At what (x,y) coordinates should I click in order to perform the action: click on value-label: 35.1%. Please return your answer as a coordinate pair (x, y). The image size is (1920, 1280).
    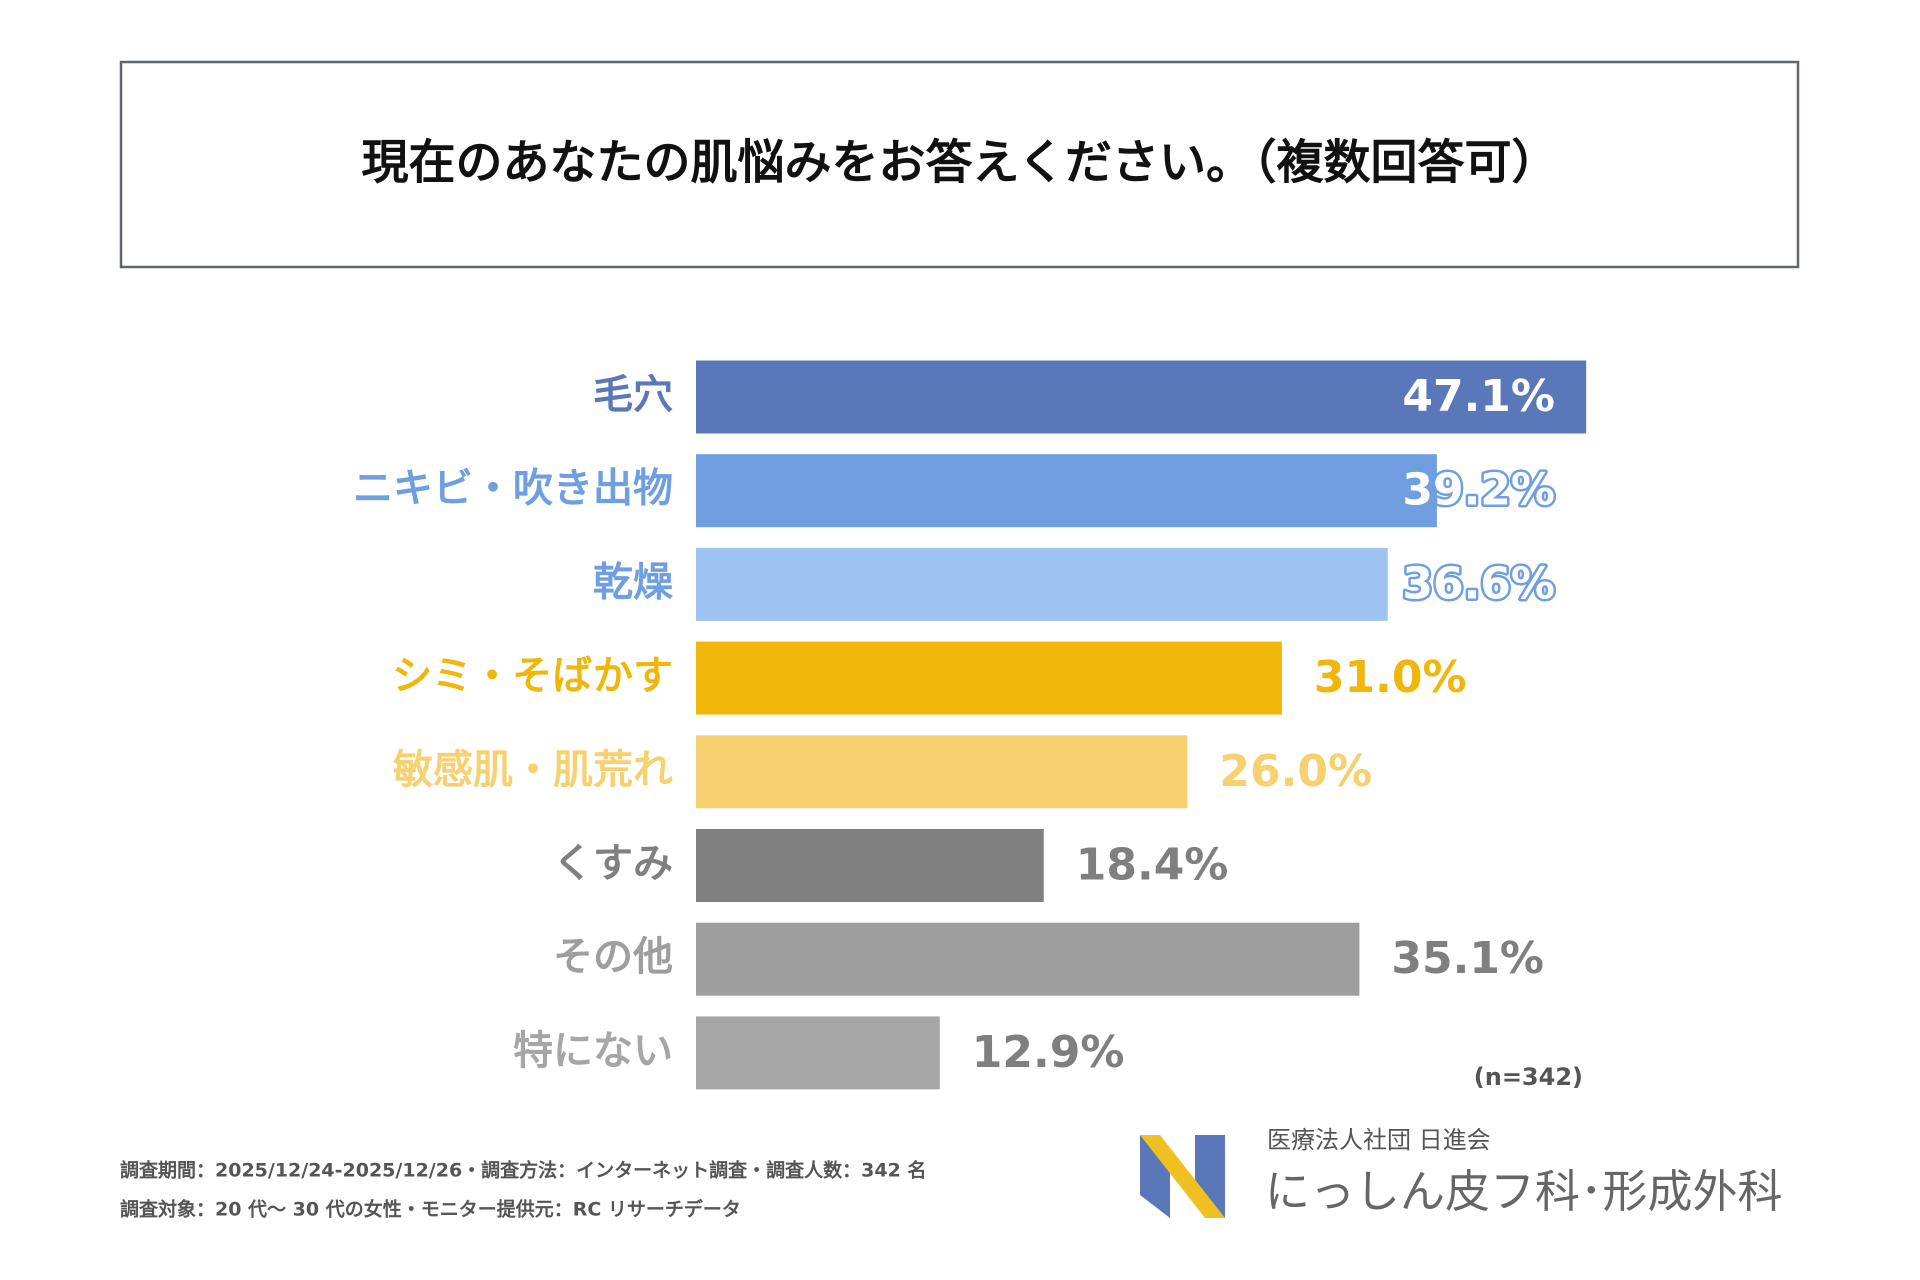
    Looking at the image, I should click on (1467, 958).